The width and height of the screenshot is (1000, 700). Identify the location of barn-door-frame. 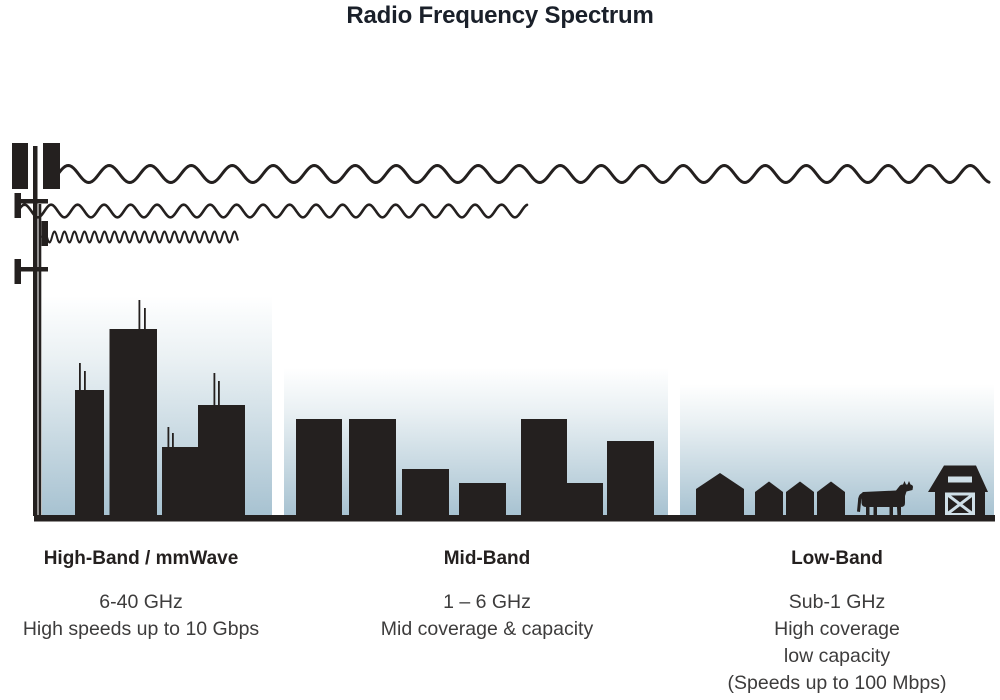
(960, 504).